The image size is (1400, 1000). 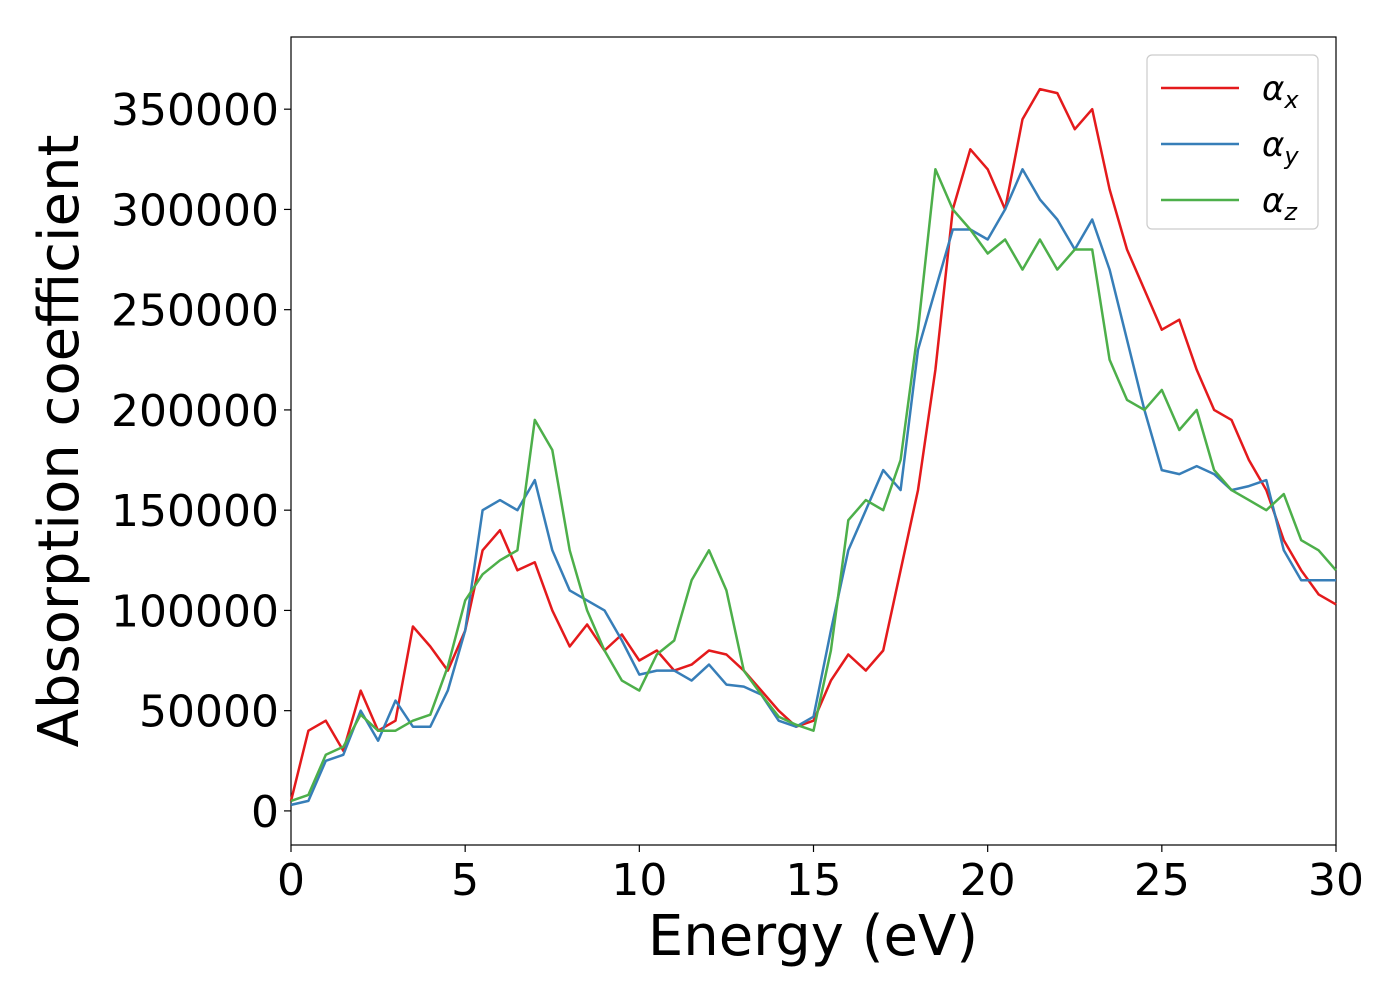 I want to click on y-tick-label: 150000, so click(x=195, y=511).